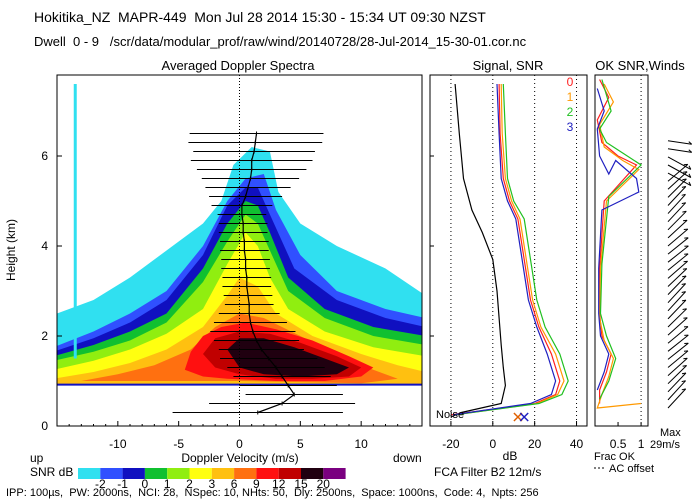 This screenshot has height=500, width=700. What do you see at coordinates (508, 65) in the screenshot?
I see `signal-title: Signal, SNR` at bounding box center [508, 65].